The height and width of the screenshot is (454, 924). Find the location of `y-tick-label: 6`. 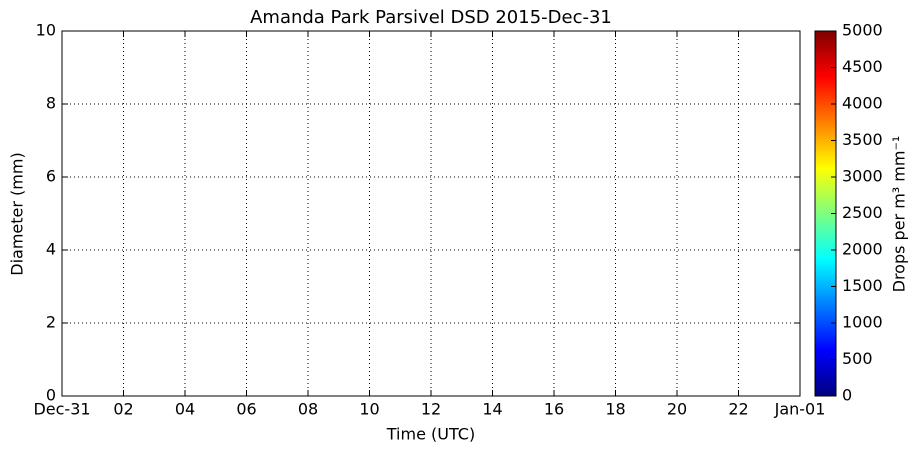

y-tick-label: 6 is located at coordinates (51, 176).